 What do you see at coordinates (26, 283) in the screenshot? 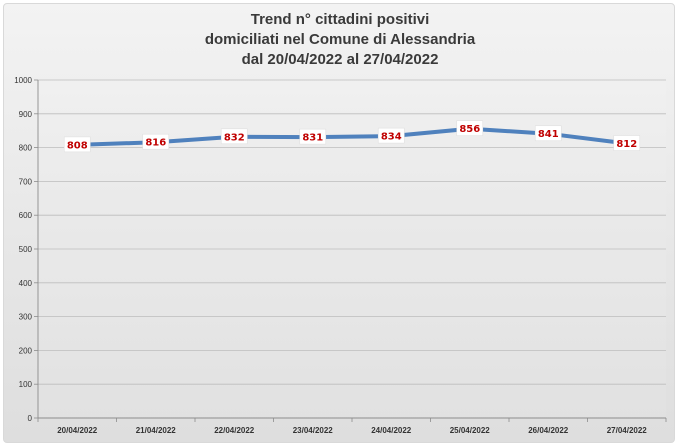
I see `y-tick-label: 400` at bounding box center [26, 283].